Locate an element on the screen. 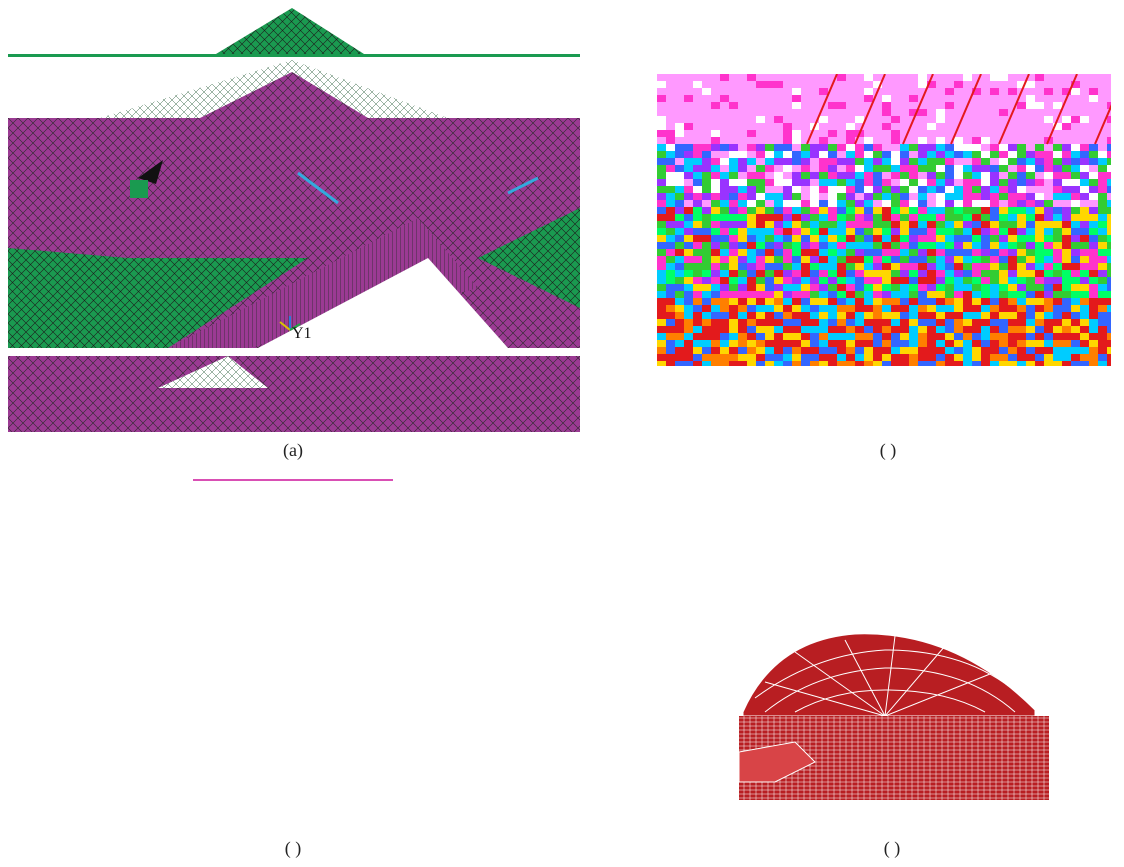 This screenshot has height=867, width=1124. contour-figure is located at coordinates (890, 220).